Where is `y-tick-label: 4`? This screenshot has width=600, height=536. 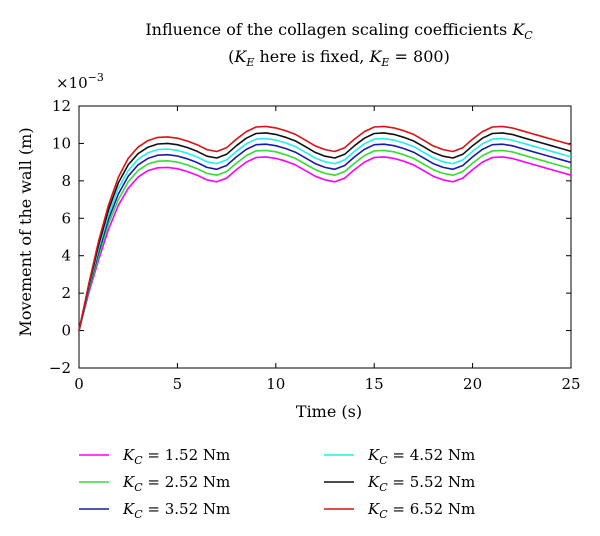
y-tick-label: 4 is located at coordinates (66, 256).